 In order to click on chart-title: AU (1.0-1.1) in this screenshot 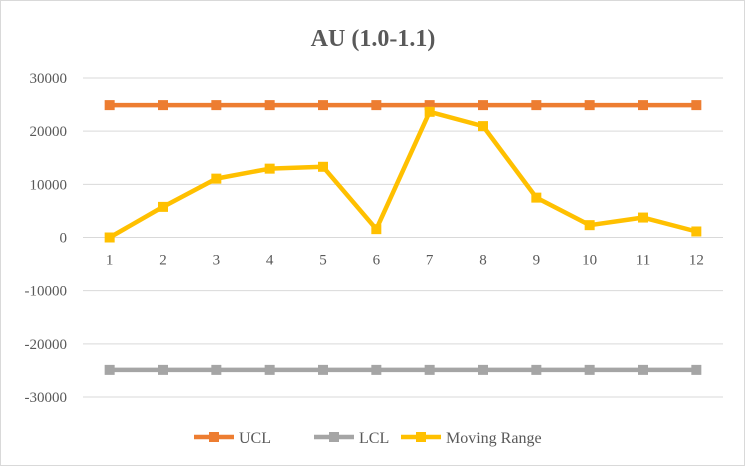, I will do `click(373, 39)`.